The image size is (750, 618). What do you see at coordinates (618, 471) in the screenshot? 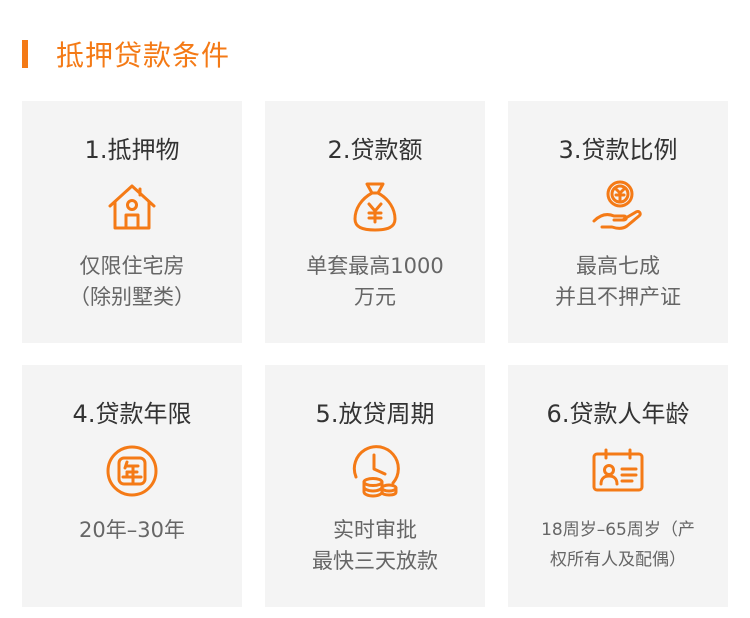
I see `id-card-icon` at bounding box center [618, 471].